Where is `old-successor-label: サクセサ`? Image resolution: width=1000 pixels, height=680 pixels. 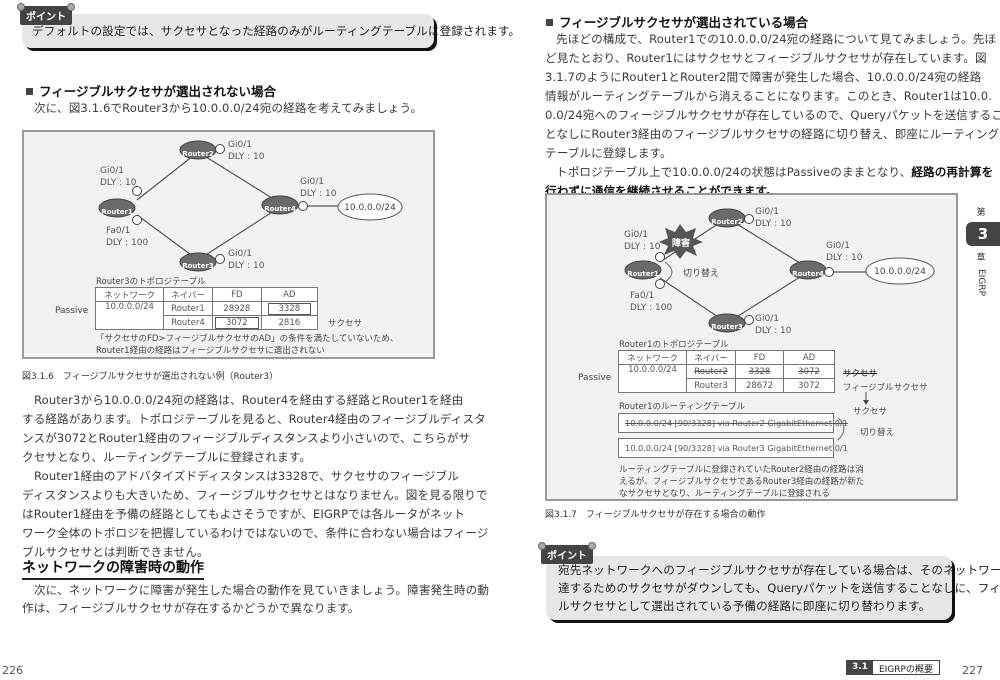 old-successor-label: サクセサ is located at coordinates (860, 374).